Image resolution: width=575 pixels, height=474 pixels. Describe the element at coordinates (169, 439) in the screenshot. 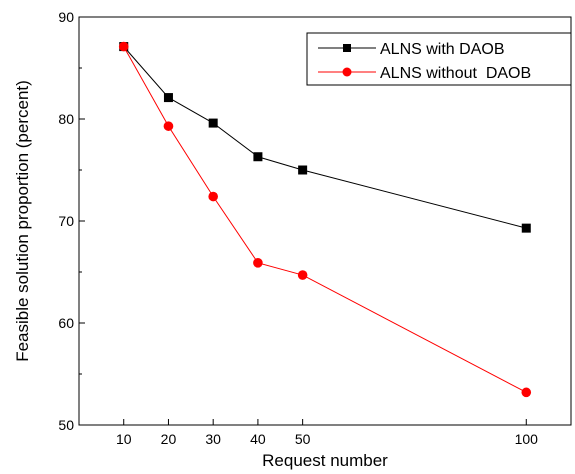

I see `x-tick-label-1: 20` at that location.